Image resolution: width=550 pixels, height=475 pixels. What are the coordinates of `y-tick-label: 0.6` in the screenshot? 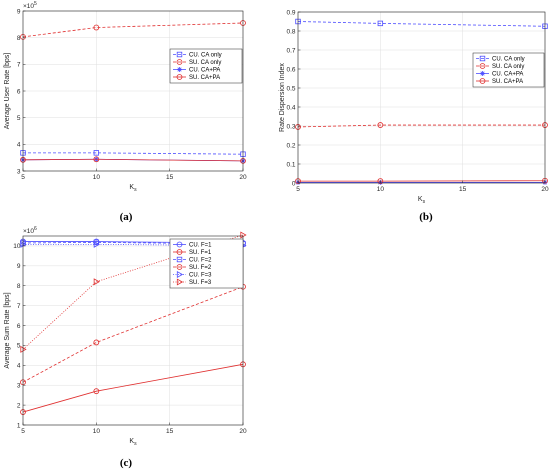 It's located at (290, 69).